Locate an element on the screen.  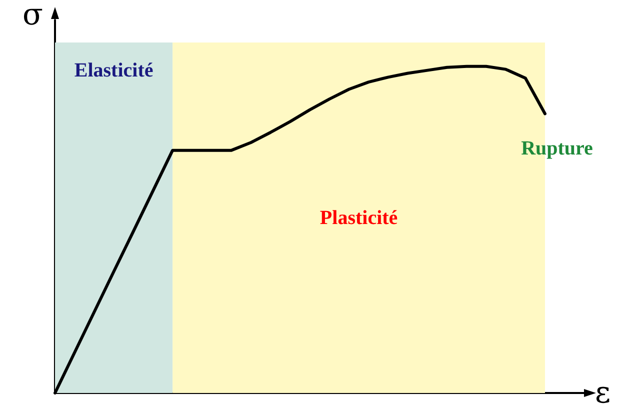
annotation: Rupture is located at coordinates (557, 149).